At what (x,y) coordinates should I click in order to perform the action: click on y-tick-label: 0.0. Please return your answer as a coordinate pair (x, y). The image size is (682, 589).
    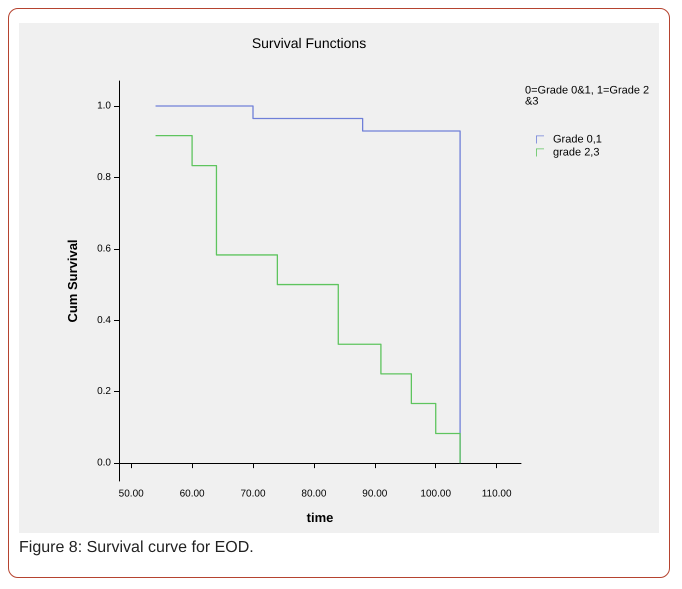
    Looking at the image, I should click on (104, 463).